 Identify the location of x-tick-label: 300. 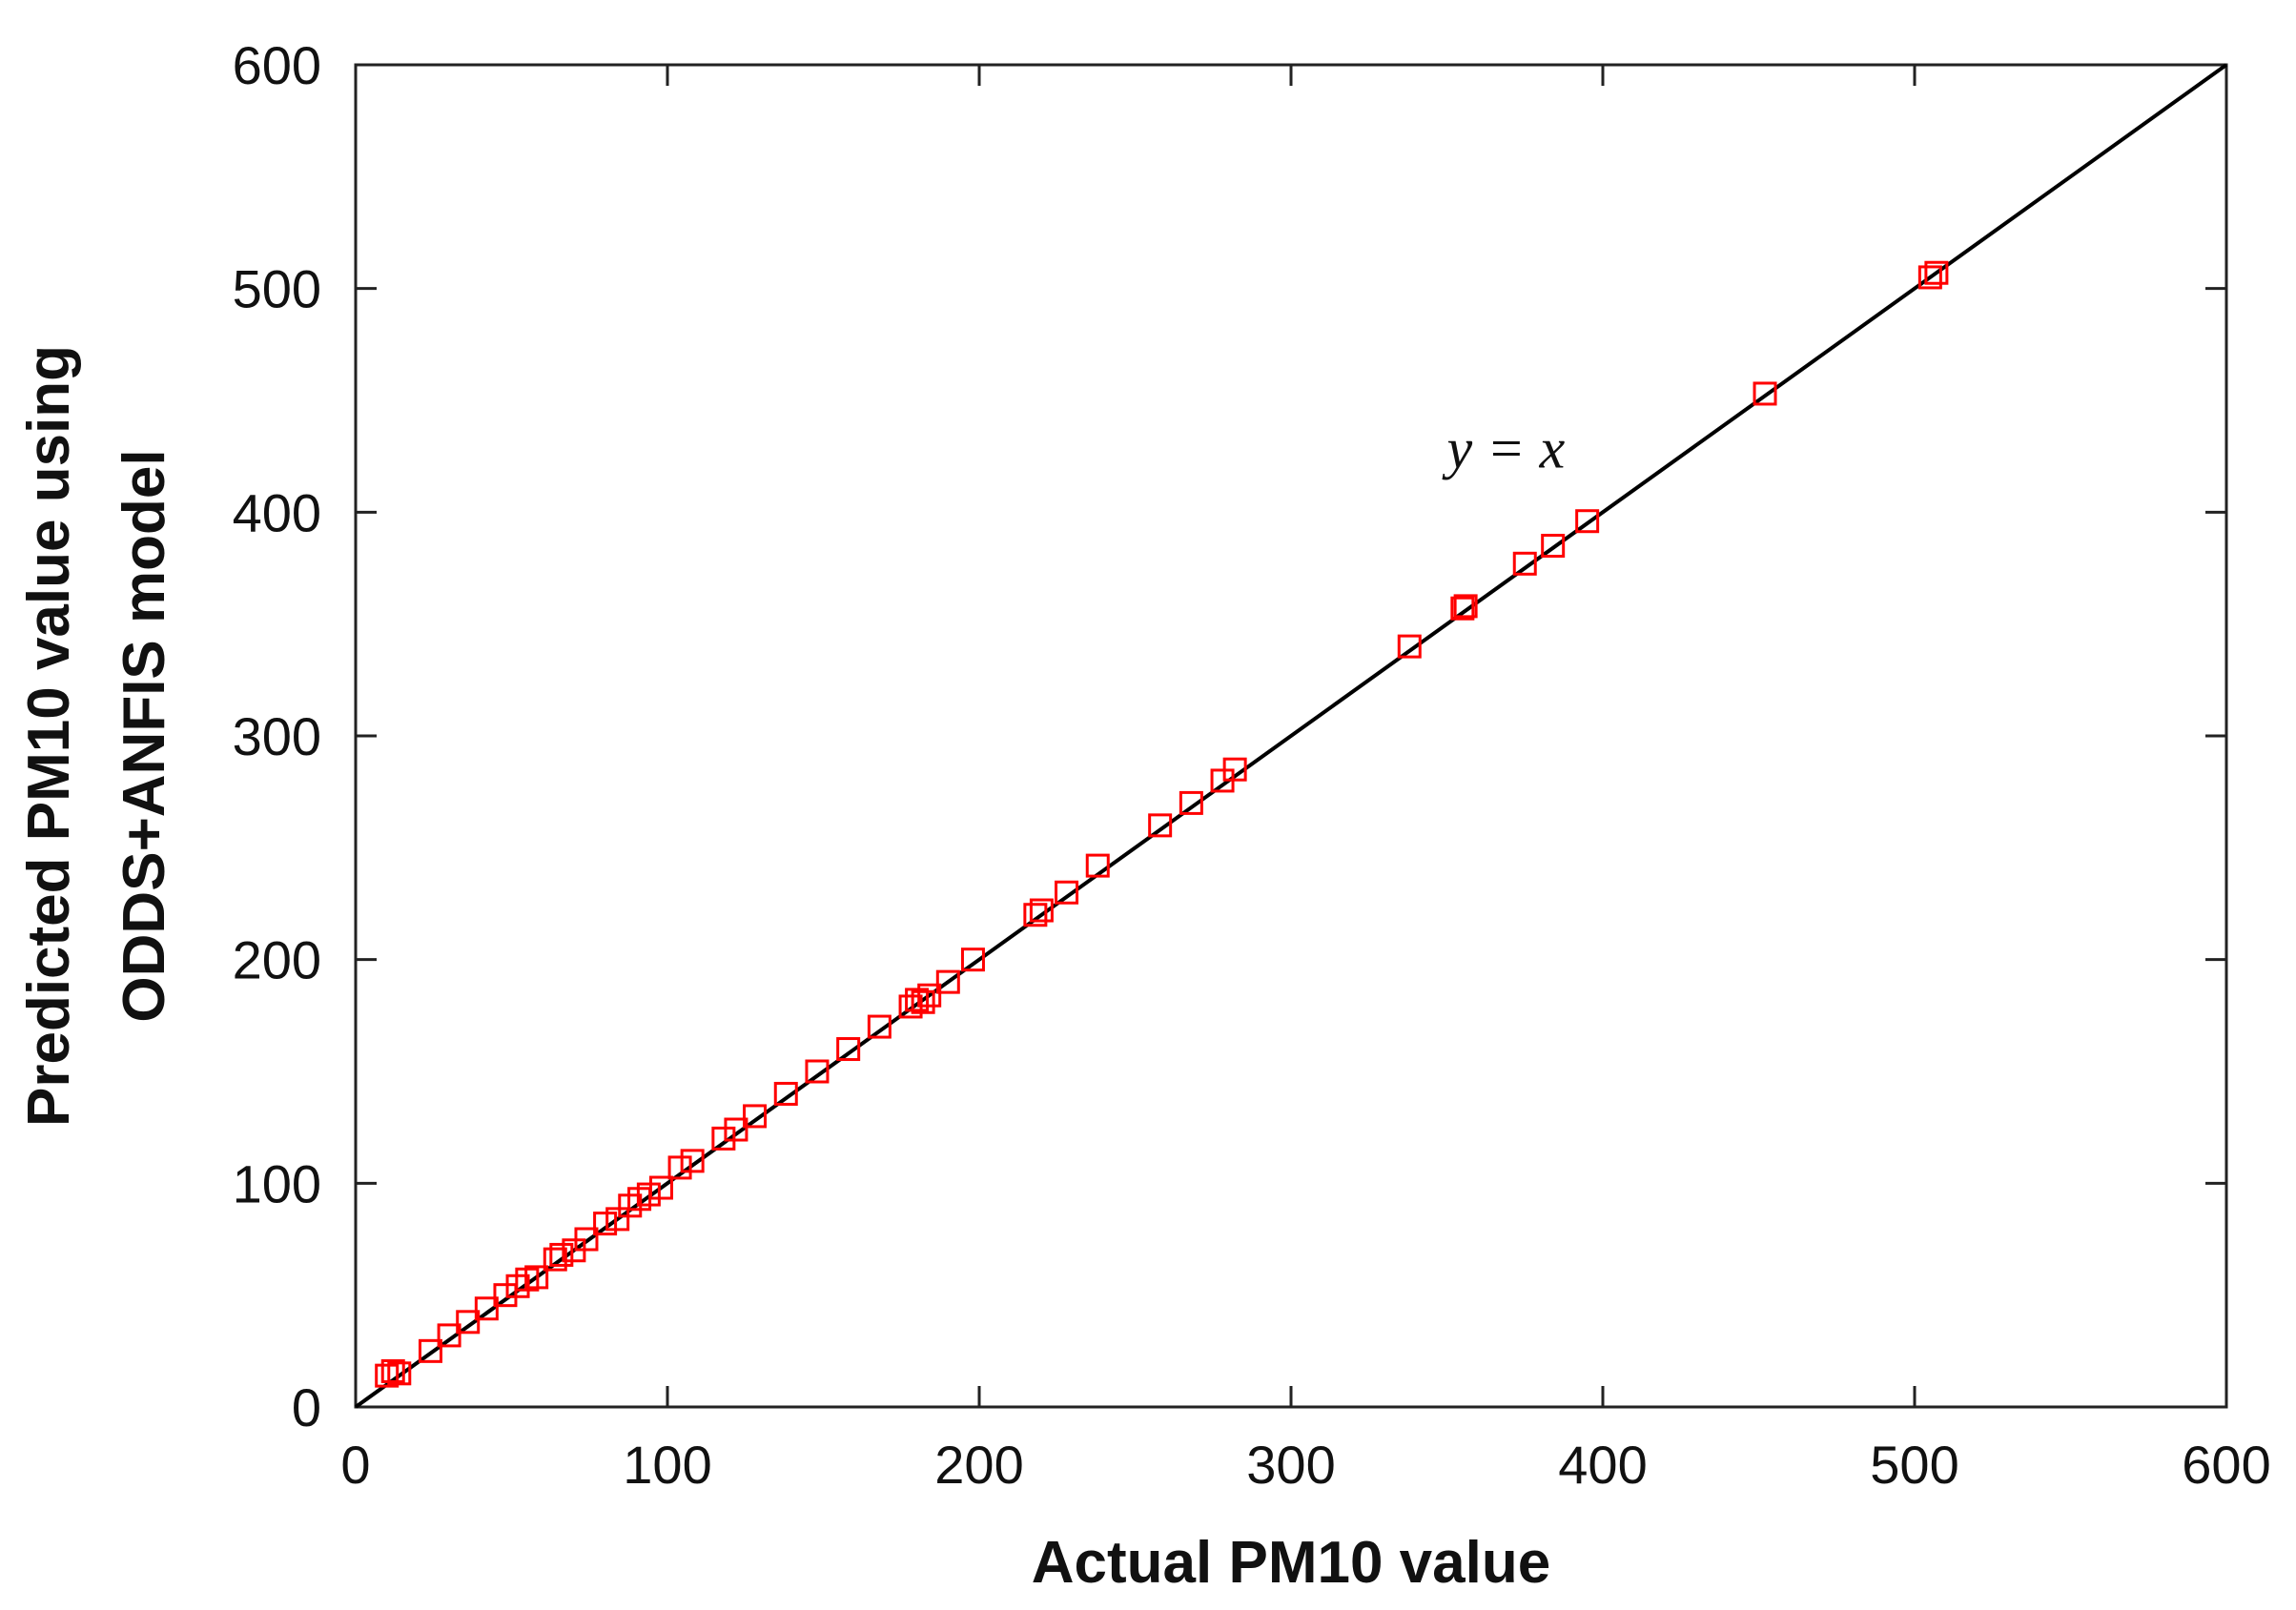
(1290, 1465).